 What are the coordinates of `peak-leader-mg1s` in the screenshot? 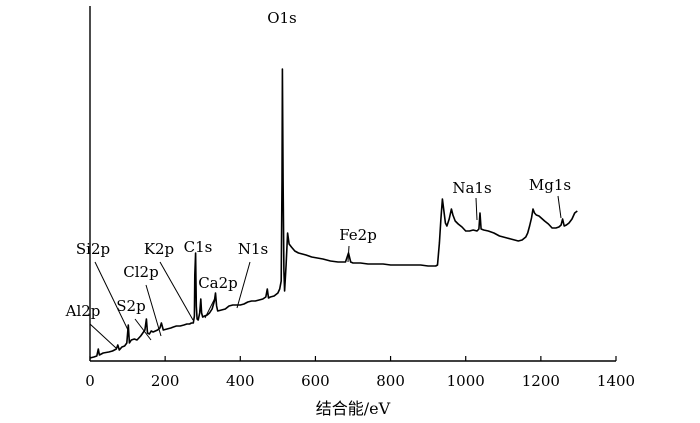 It's located at (559, 207).